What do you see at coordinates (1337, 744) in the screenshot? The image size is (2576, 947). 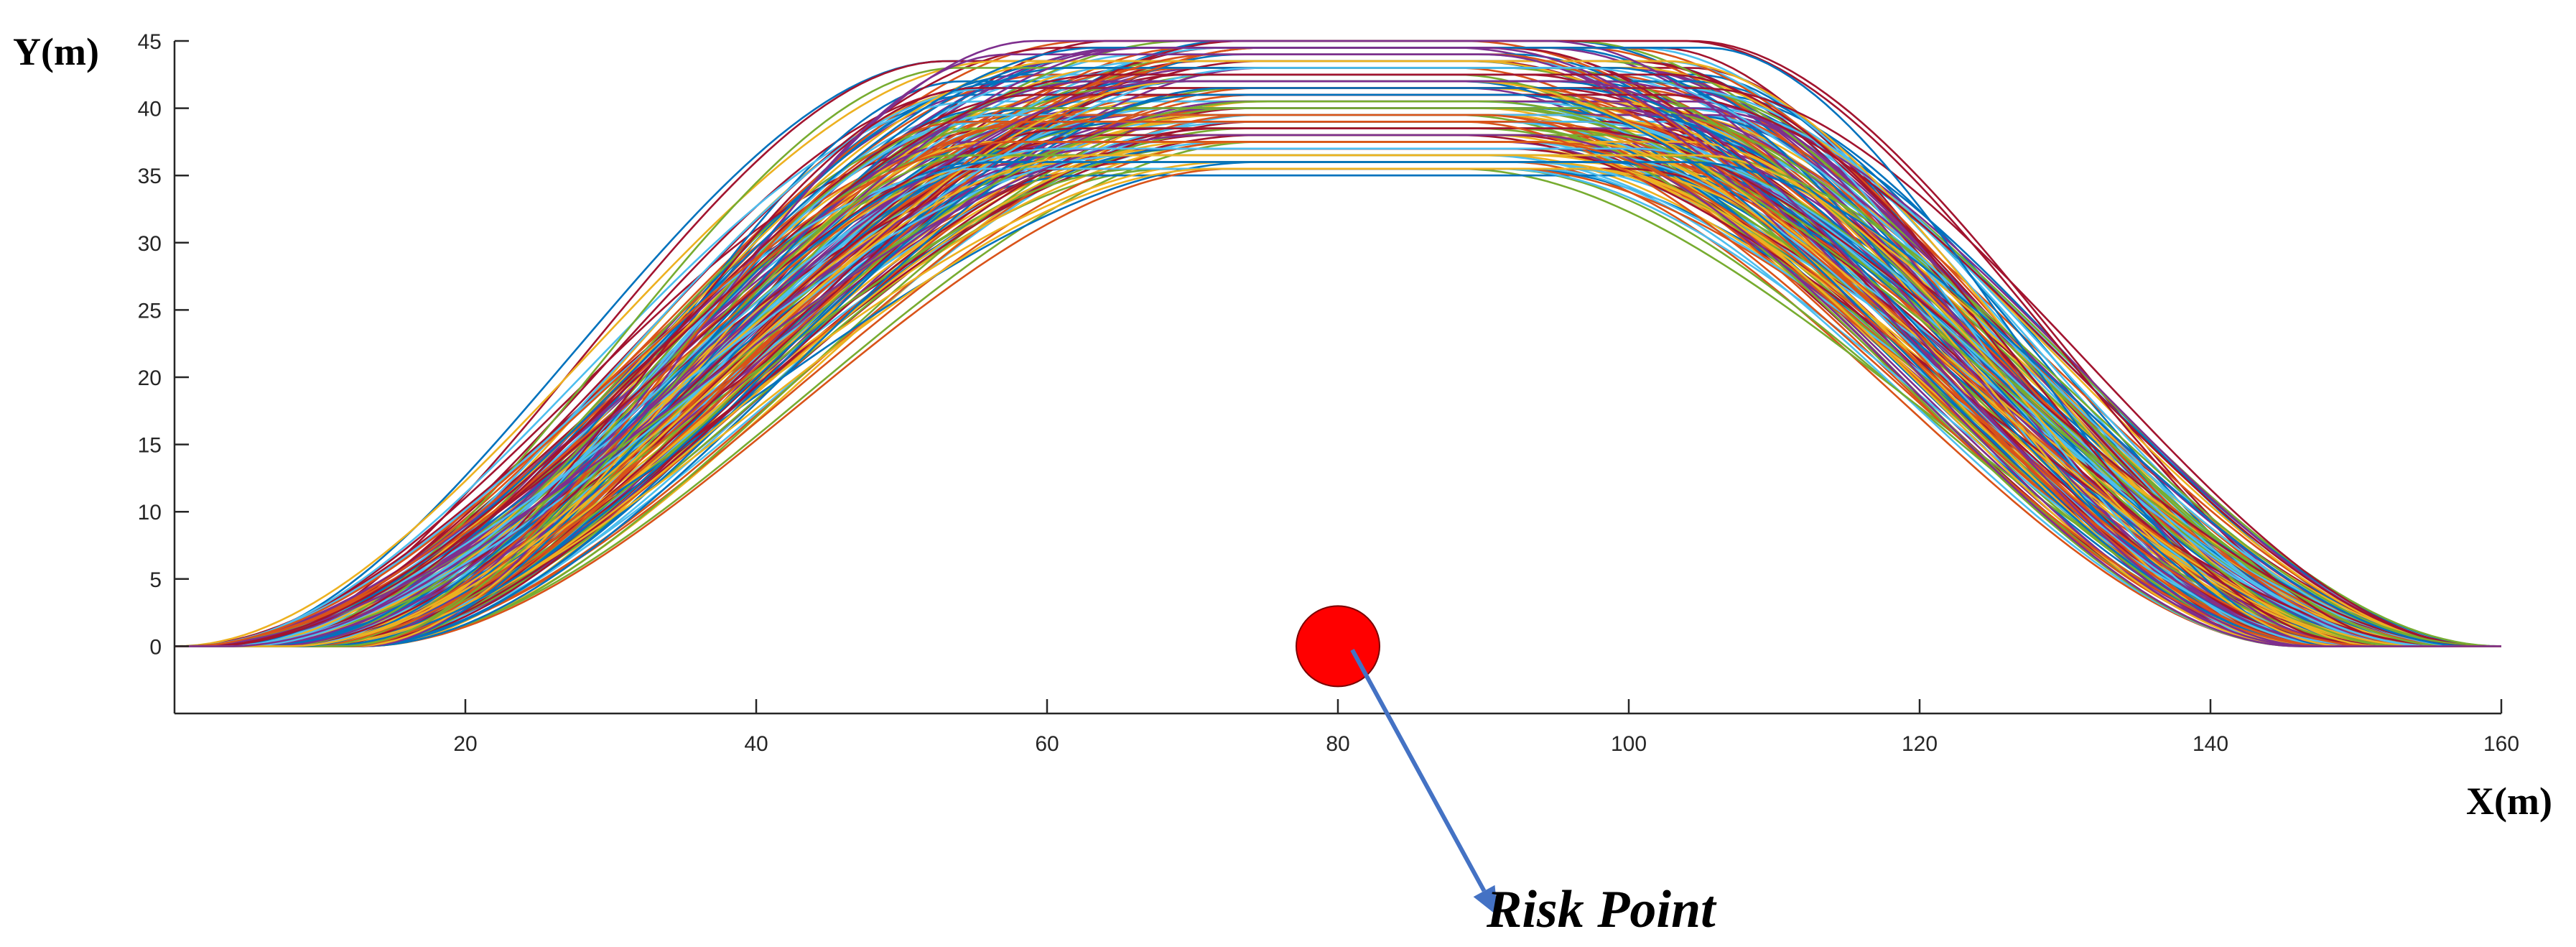 I see `x-tick-label: 80` at bounding box center [1337, 744].